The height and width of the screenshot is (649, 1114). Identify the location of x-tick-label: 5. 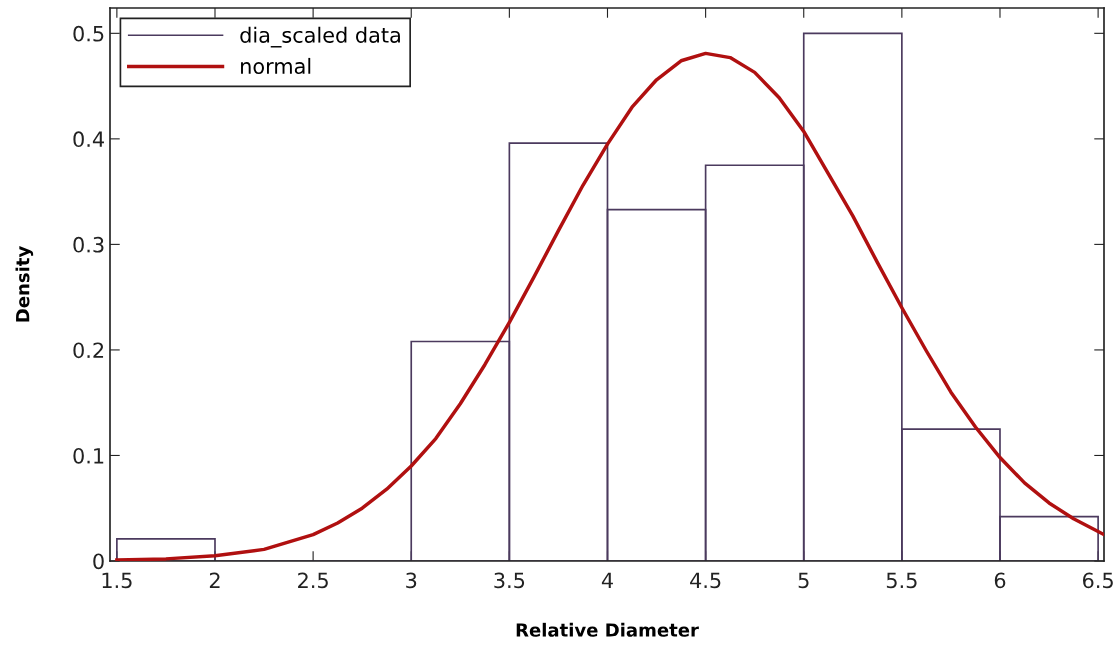
(803, 580).